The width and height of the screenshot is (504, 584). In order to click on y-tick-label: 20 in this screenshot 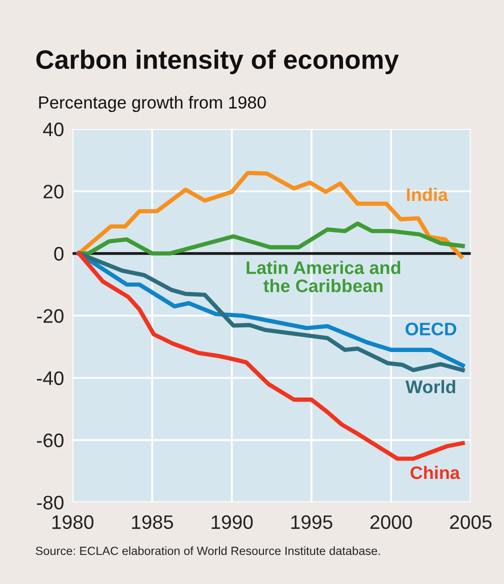, I will do `click(54, 191)`.